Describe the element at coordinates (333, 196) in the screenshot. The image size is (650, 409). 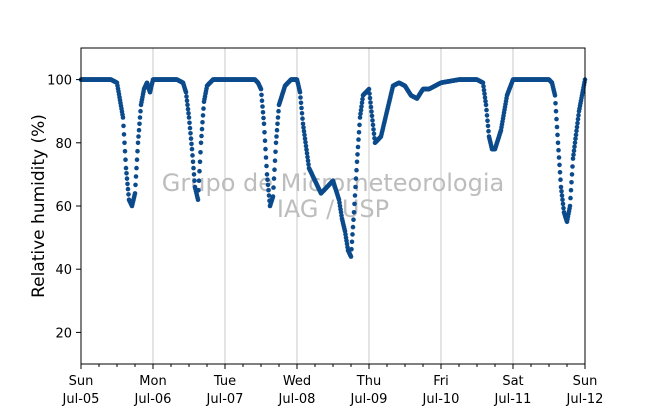
I see `watermark: Grupo de Micrometeorologia IAG / USP` at that location.